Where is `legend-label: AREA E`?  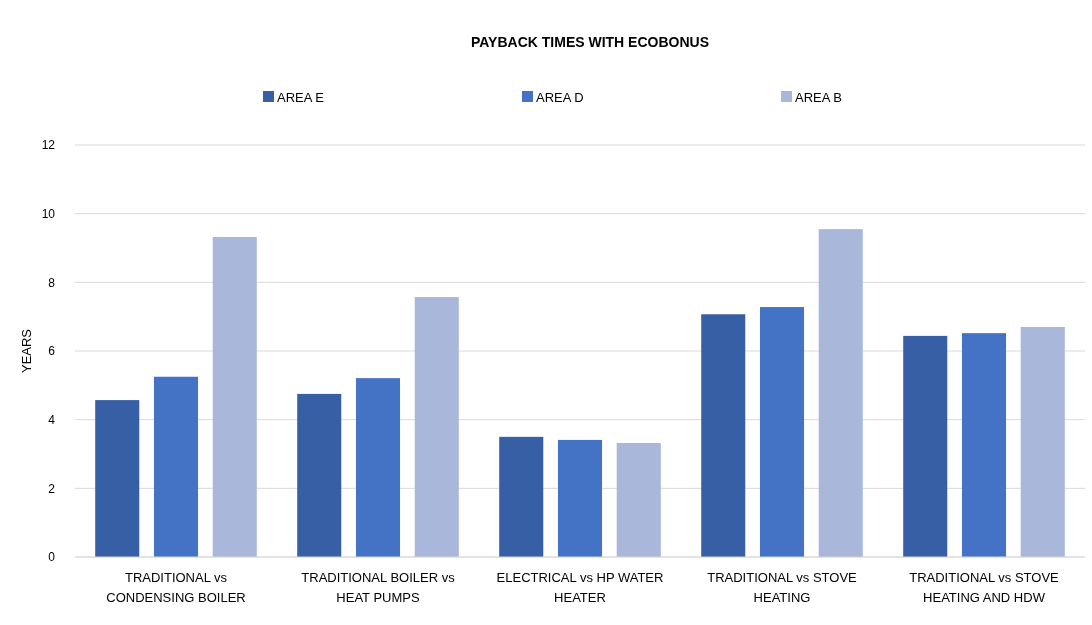
legend-label: AREA E is located at coordinates (301, 97).